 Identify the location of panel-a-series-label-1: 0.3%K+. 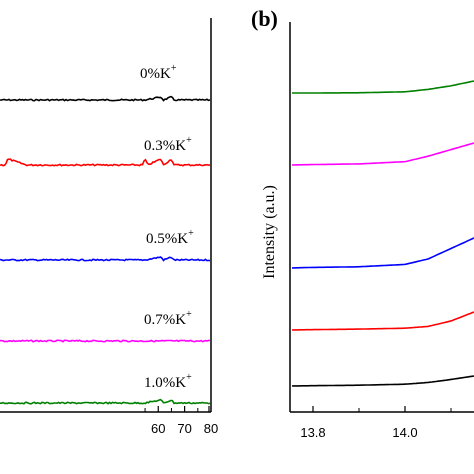
(168, 144).